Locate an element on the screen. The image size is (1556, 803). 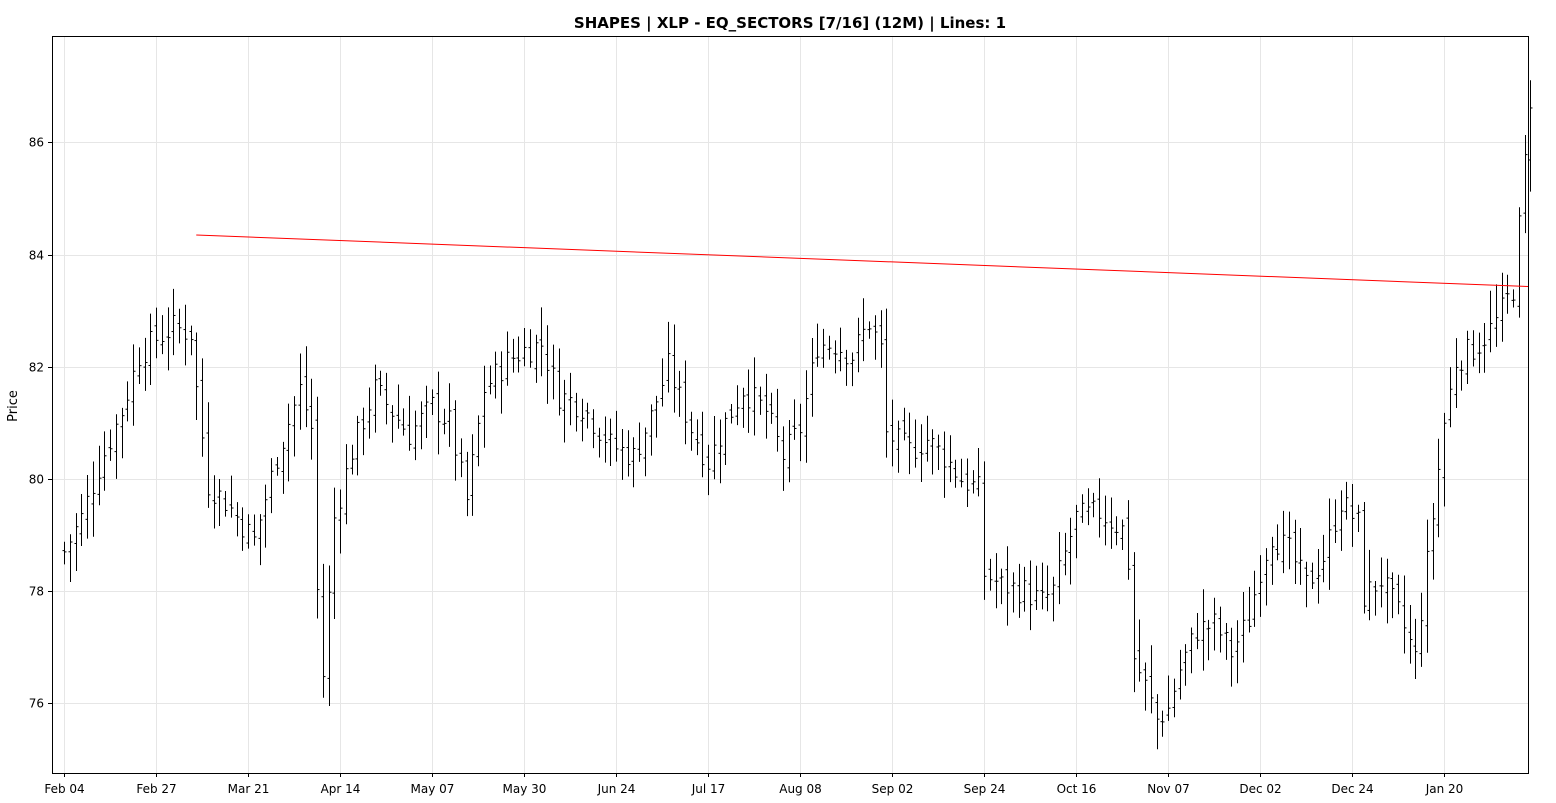
x-tick-label: Feb 04 is located at coordinates (64, 789).